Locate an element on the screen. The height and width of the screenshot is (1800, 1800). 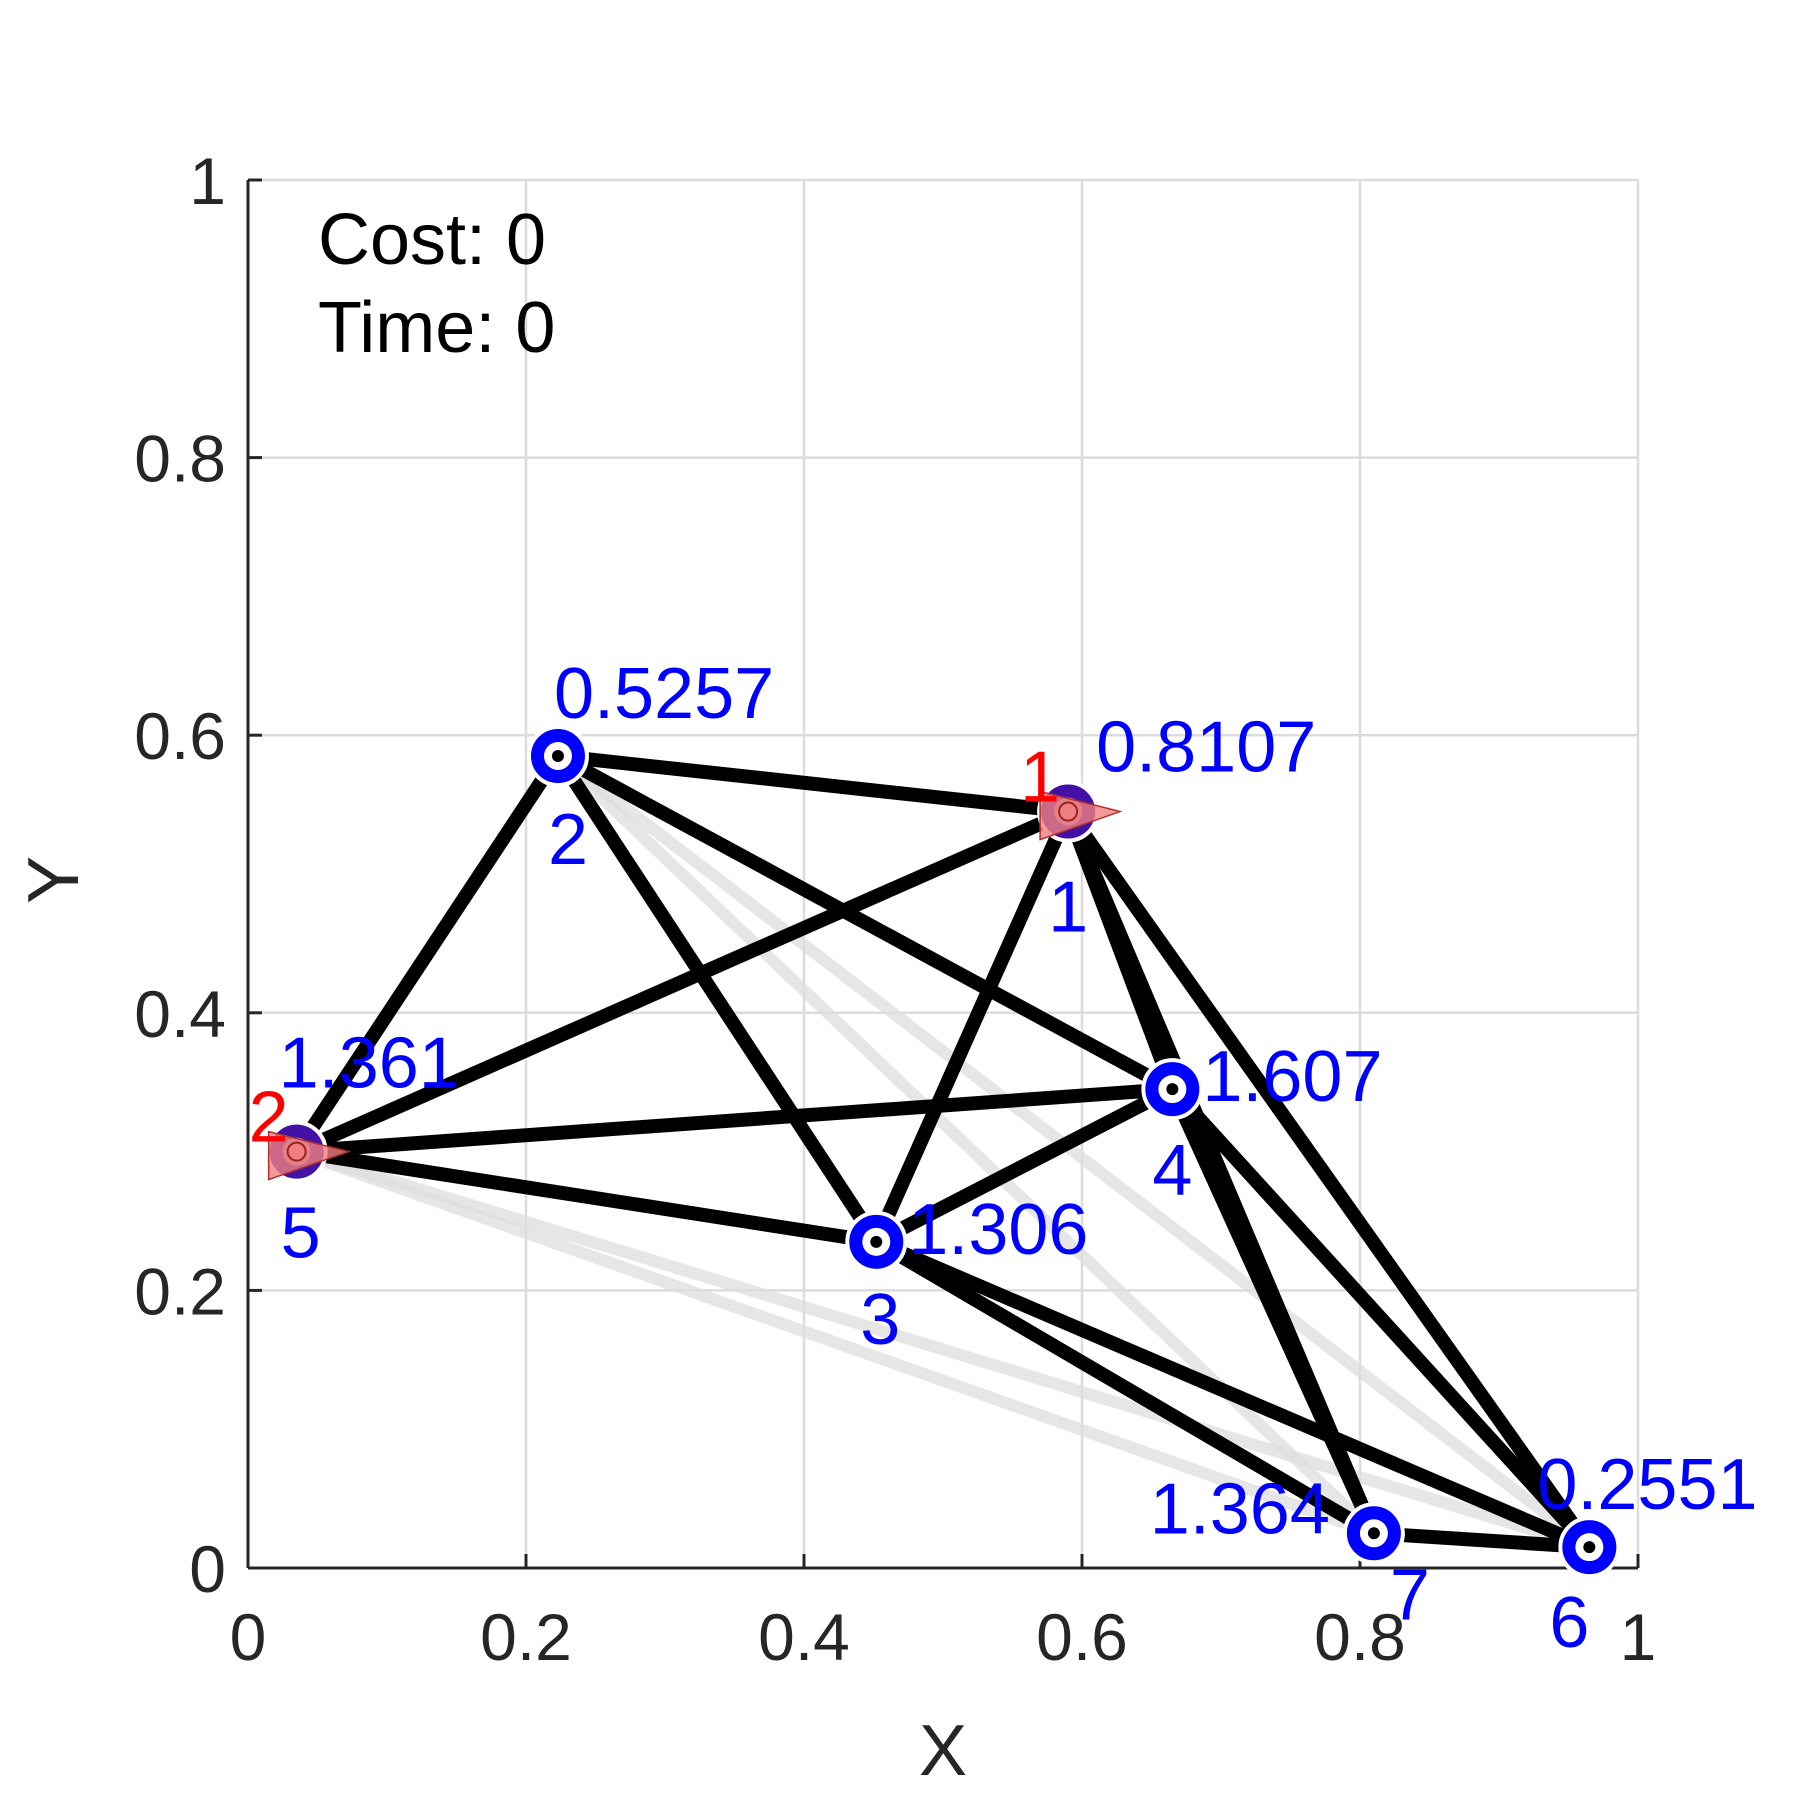
node-2-value-label: 0.5257 is located at coordinates (664, 694).